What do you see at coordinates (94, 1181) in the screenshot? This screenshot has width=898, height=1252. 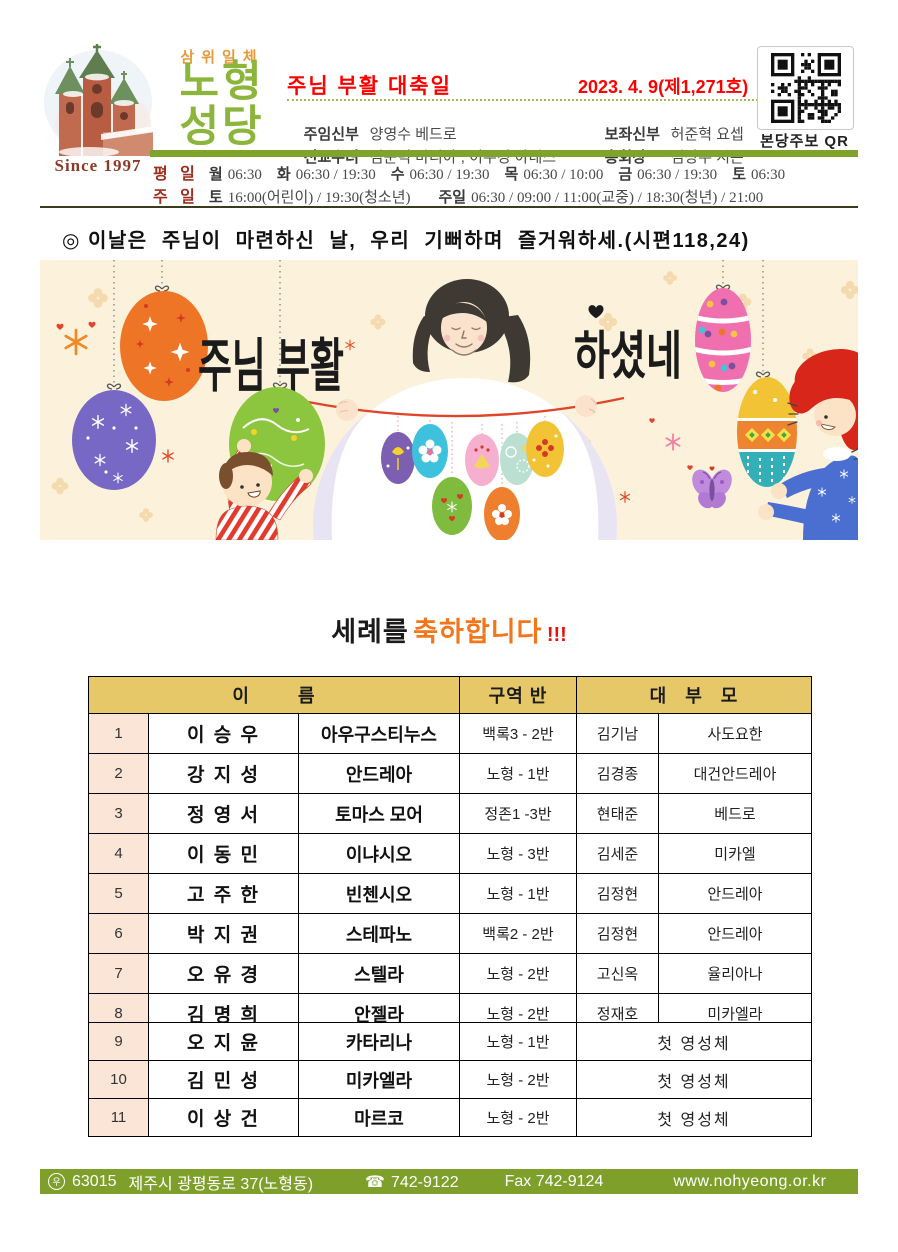 I see `zip-code: 63015` at bounding box center [94, 1181].